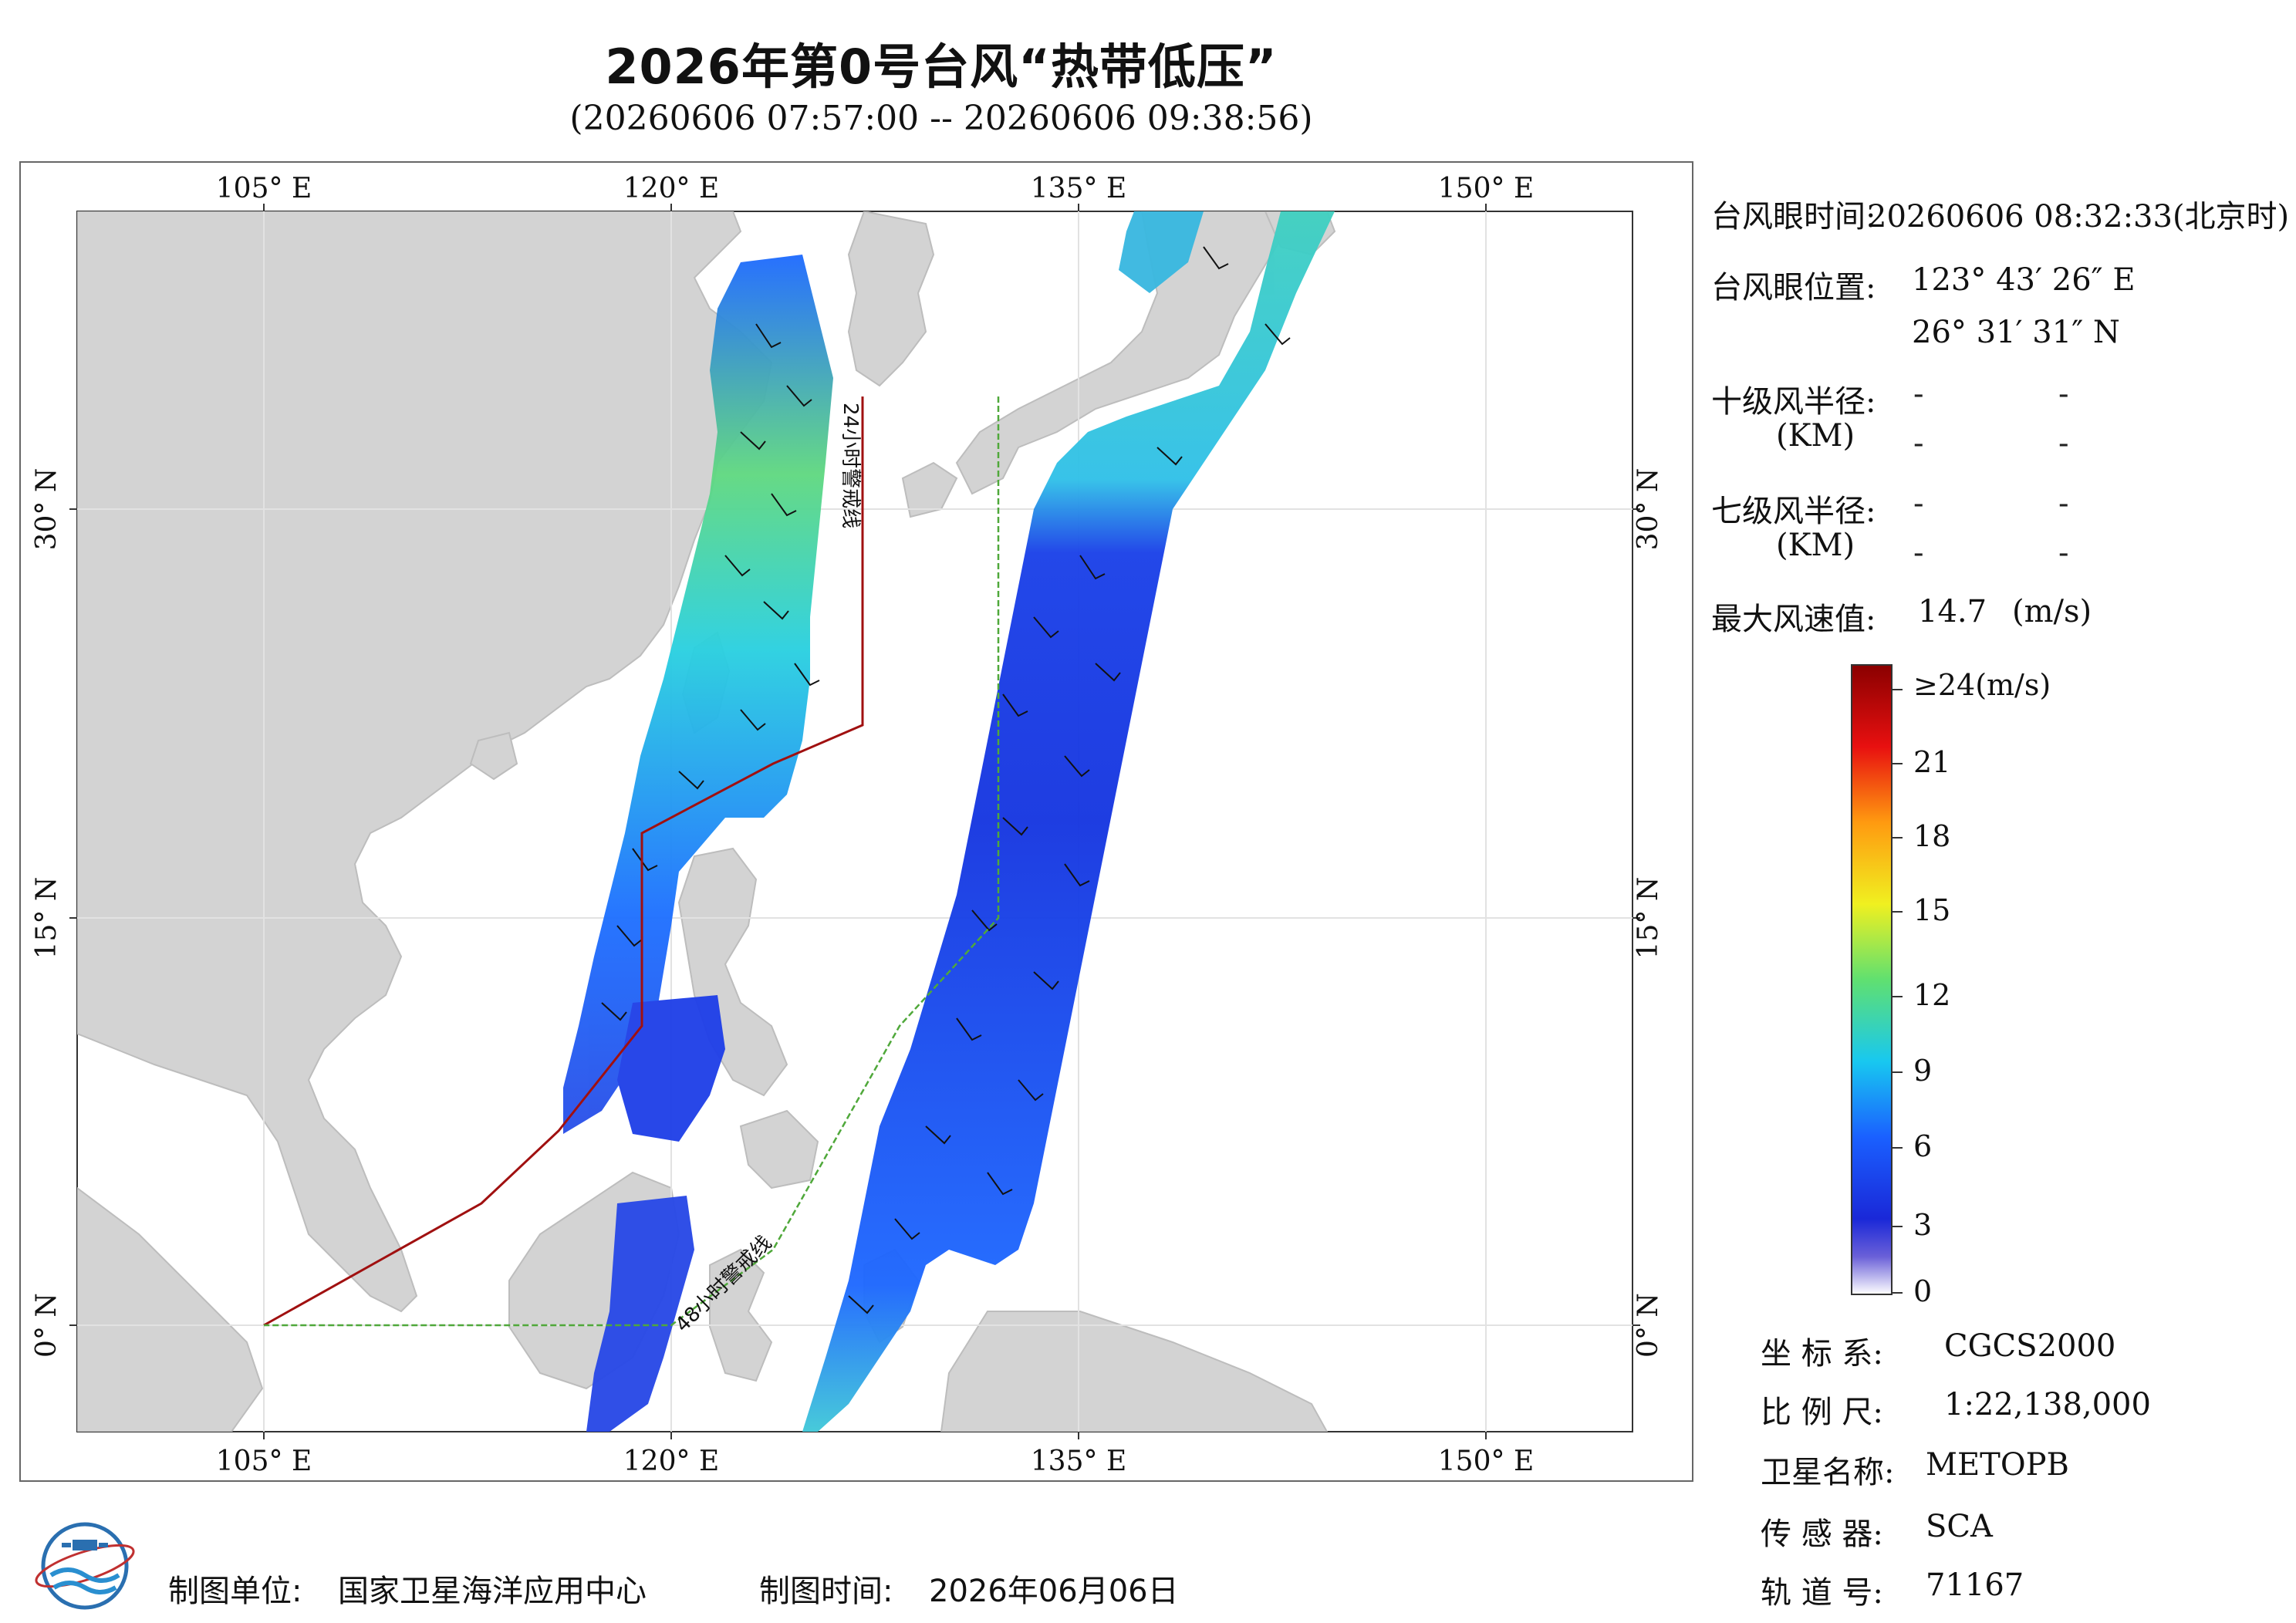  What do you see at coordinates (46, 1325) in the screenshot?
I see `lat-tick-left-0: 0° N` at bounding box center [46, 1325].